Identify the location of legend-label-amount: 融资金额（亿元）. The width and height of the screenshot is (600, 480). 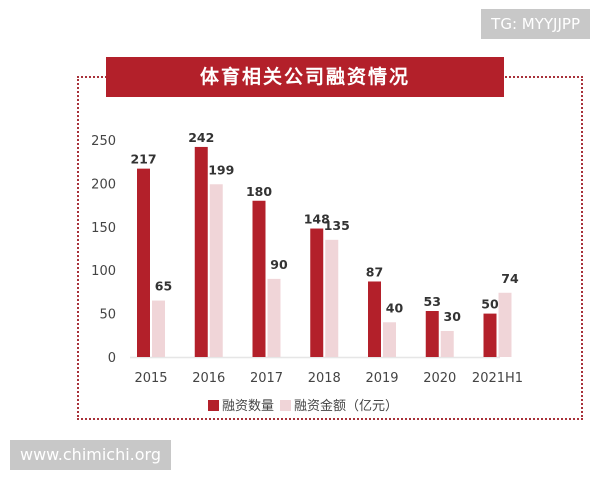
(346, 406).